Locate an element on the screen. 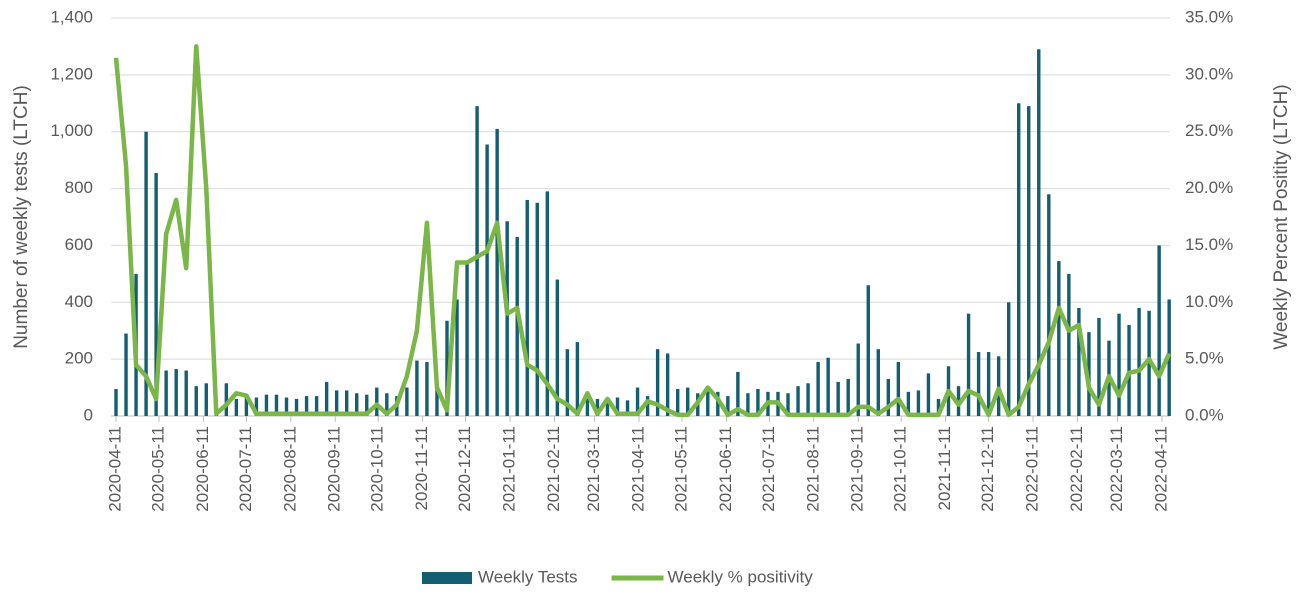 This screenshot has width=1300, height=596. y2-tick-label: 5.0% is located at coordinates (1204, 358).